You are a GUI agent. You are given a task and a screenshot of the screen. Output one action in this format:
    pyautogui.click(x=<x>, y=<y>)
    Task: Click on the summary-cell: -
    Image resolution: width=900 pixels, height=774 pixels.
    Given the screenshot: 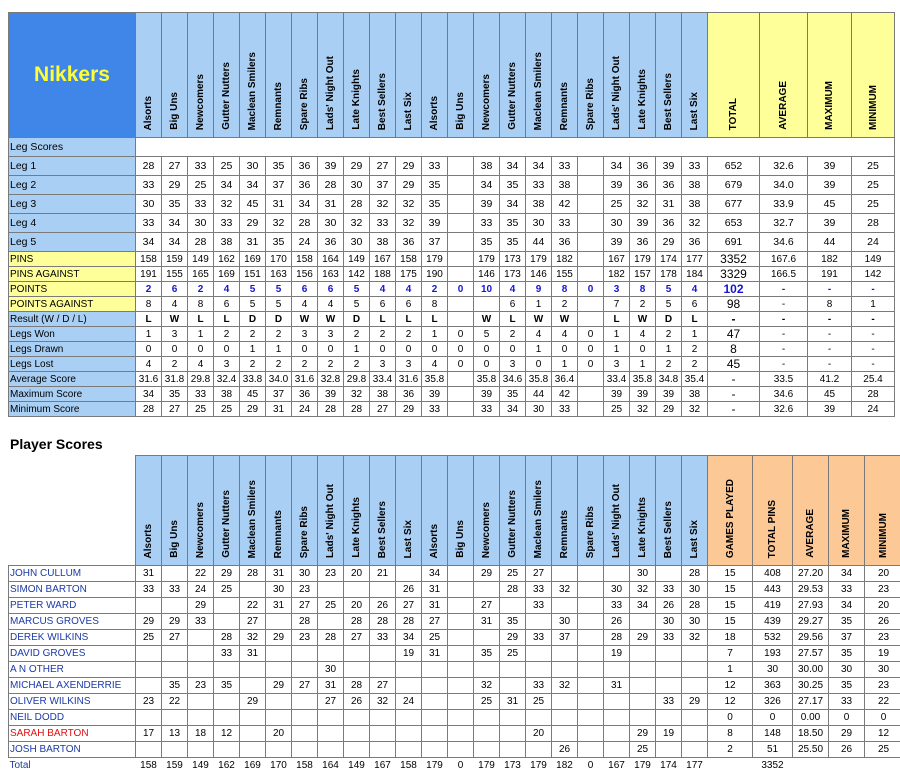 What is the action you would take?
    pyautogui.click(x=830, y=289)
    